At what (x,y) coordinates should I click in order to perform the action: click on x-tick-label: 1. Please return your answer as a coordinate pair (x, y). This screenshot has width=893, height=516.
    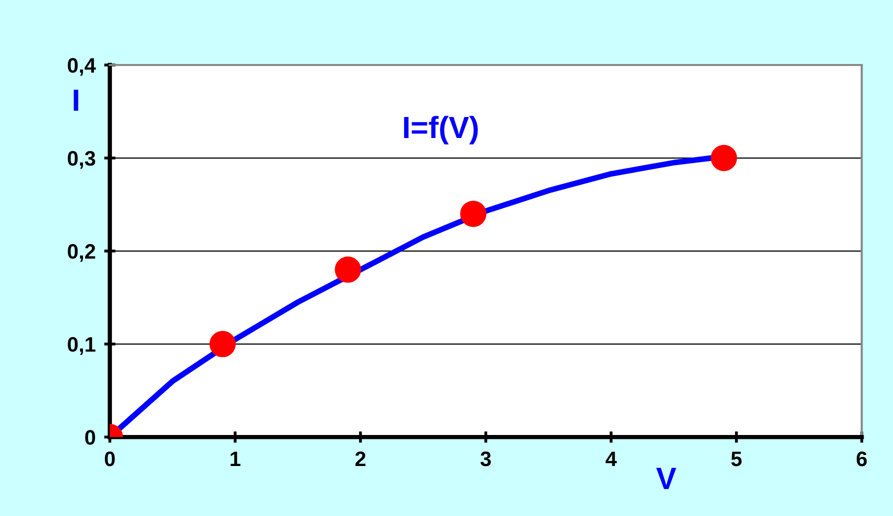
    Looking at the image, I should click on (235, 459).